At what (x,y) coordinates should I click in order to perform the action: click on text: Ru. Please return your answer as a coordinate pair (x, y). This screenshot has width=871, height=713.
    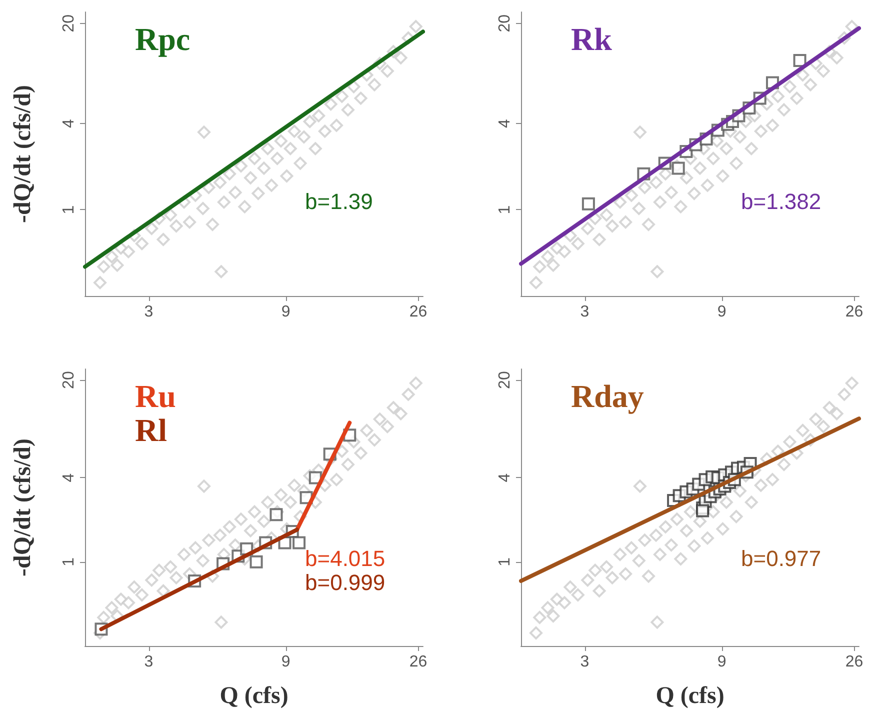
    Looking at the image, I should click on (155, 396).